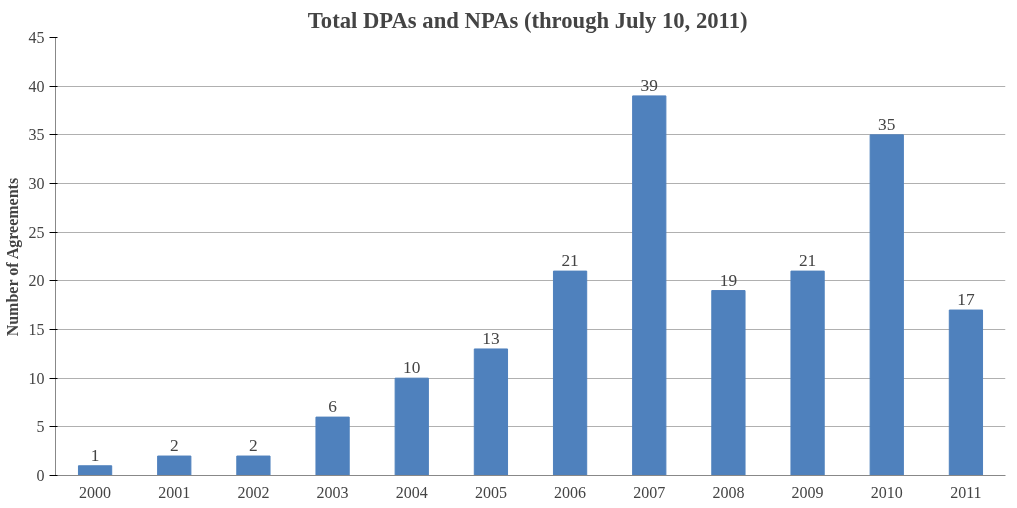  Describe the element at coordinates (490, 492) in the screenshot. I see `x-tick-label: 2005` at that location.